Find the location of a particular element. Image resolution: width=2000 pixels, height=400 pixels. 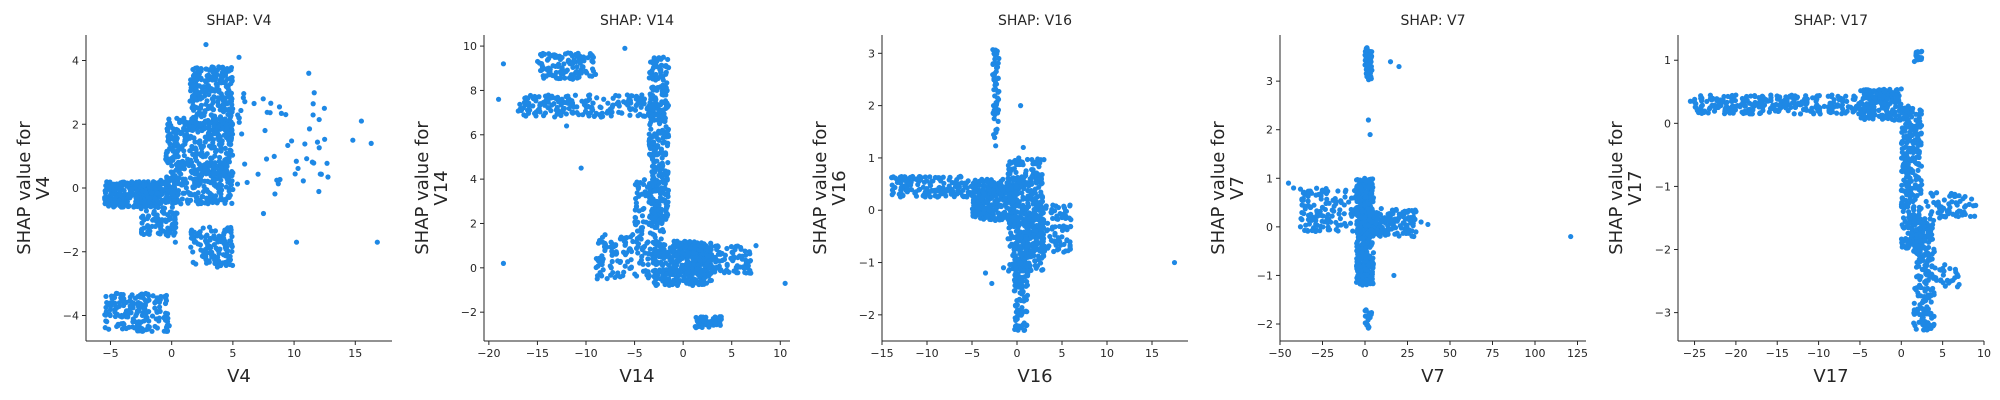

y-tick-label: 0 is located at coordinates (1269, 227).